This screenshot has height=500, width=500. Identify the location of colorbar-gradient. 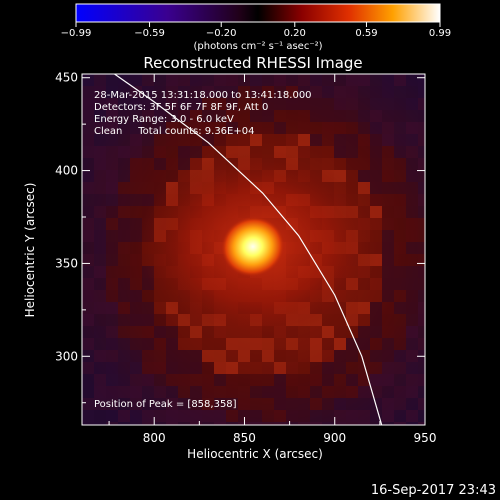
(258, 13).